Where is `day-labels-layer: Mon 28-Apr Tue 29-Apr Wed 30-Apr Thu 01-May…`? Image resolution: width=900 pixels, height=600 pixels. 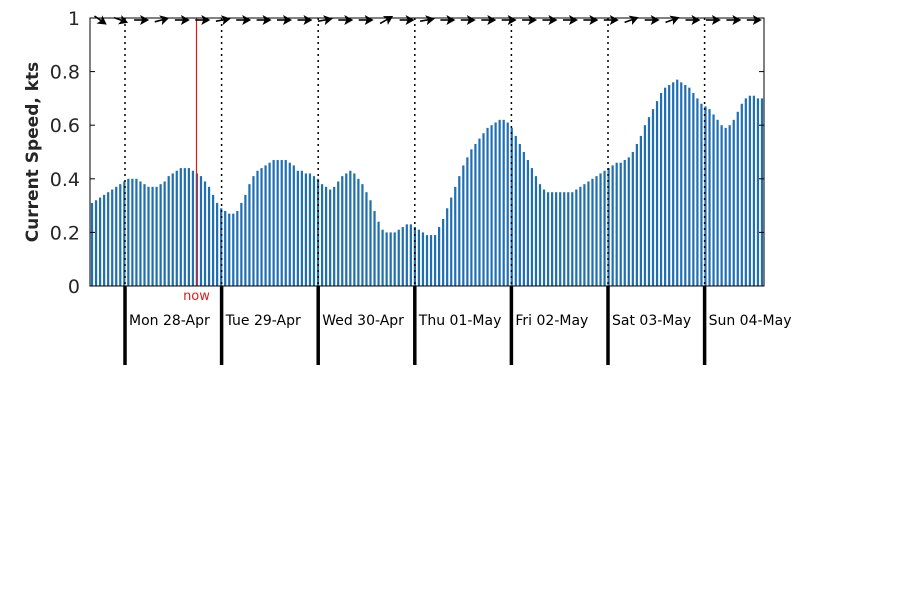
day-labels-layer: Mon 28-Apr Tue 29-Apr Wed 30-Apr Thu 01-May… is located at coordinates (460, 321).